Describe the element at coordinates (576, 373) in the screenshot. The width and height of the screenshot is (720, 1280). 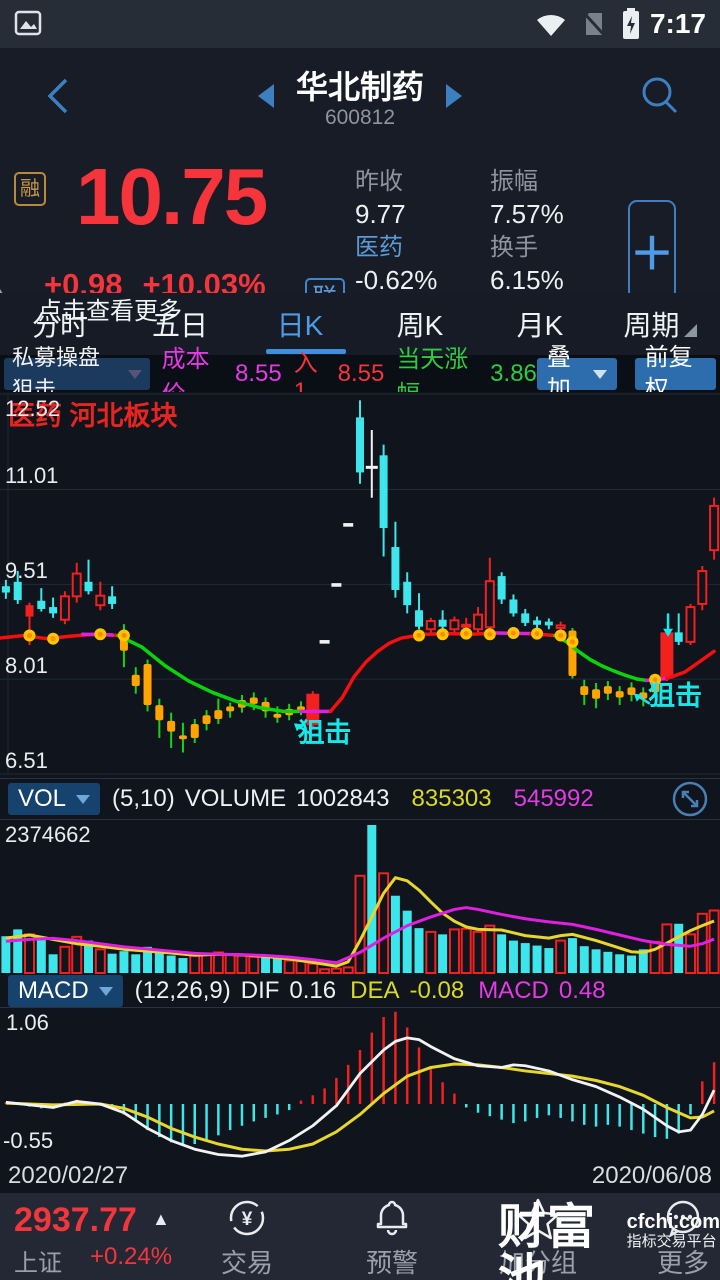
I see `overlay-button: 叠加` at that location.